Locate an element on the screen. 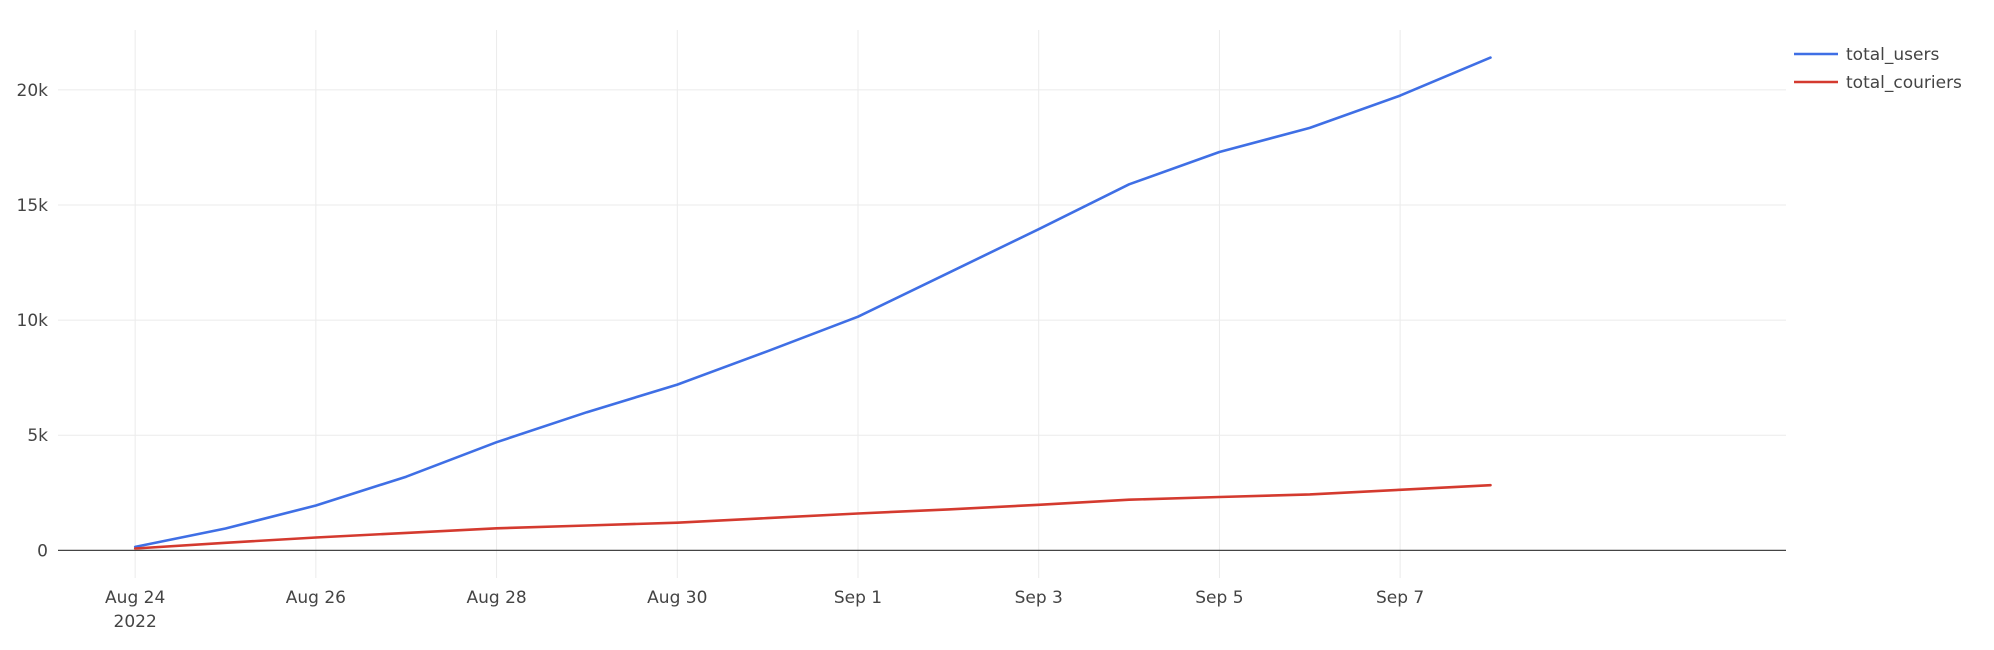 This screenshot has height=650, width=1994. x-tick-label: Sep 1 is located at coordinates (858, 598).